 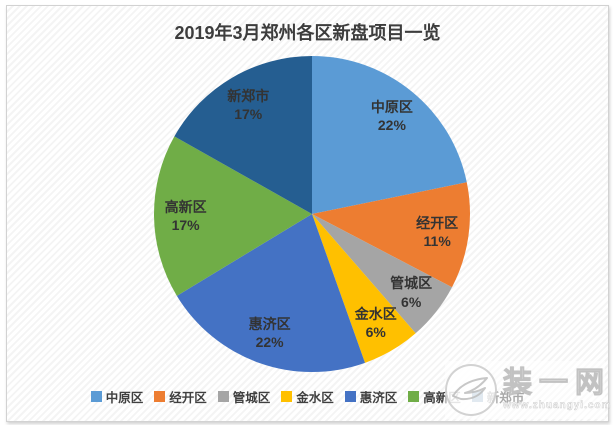 What do you see at coordinates (124, 397) in the screenshot?
I see `legend-label: 中原区` at bounding box center [124, 397].